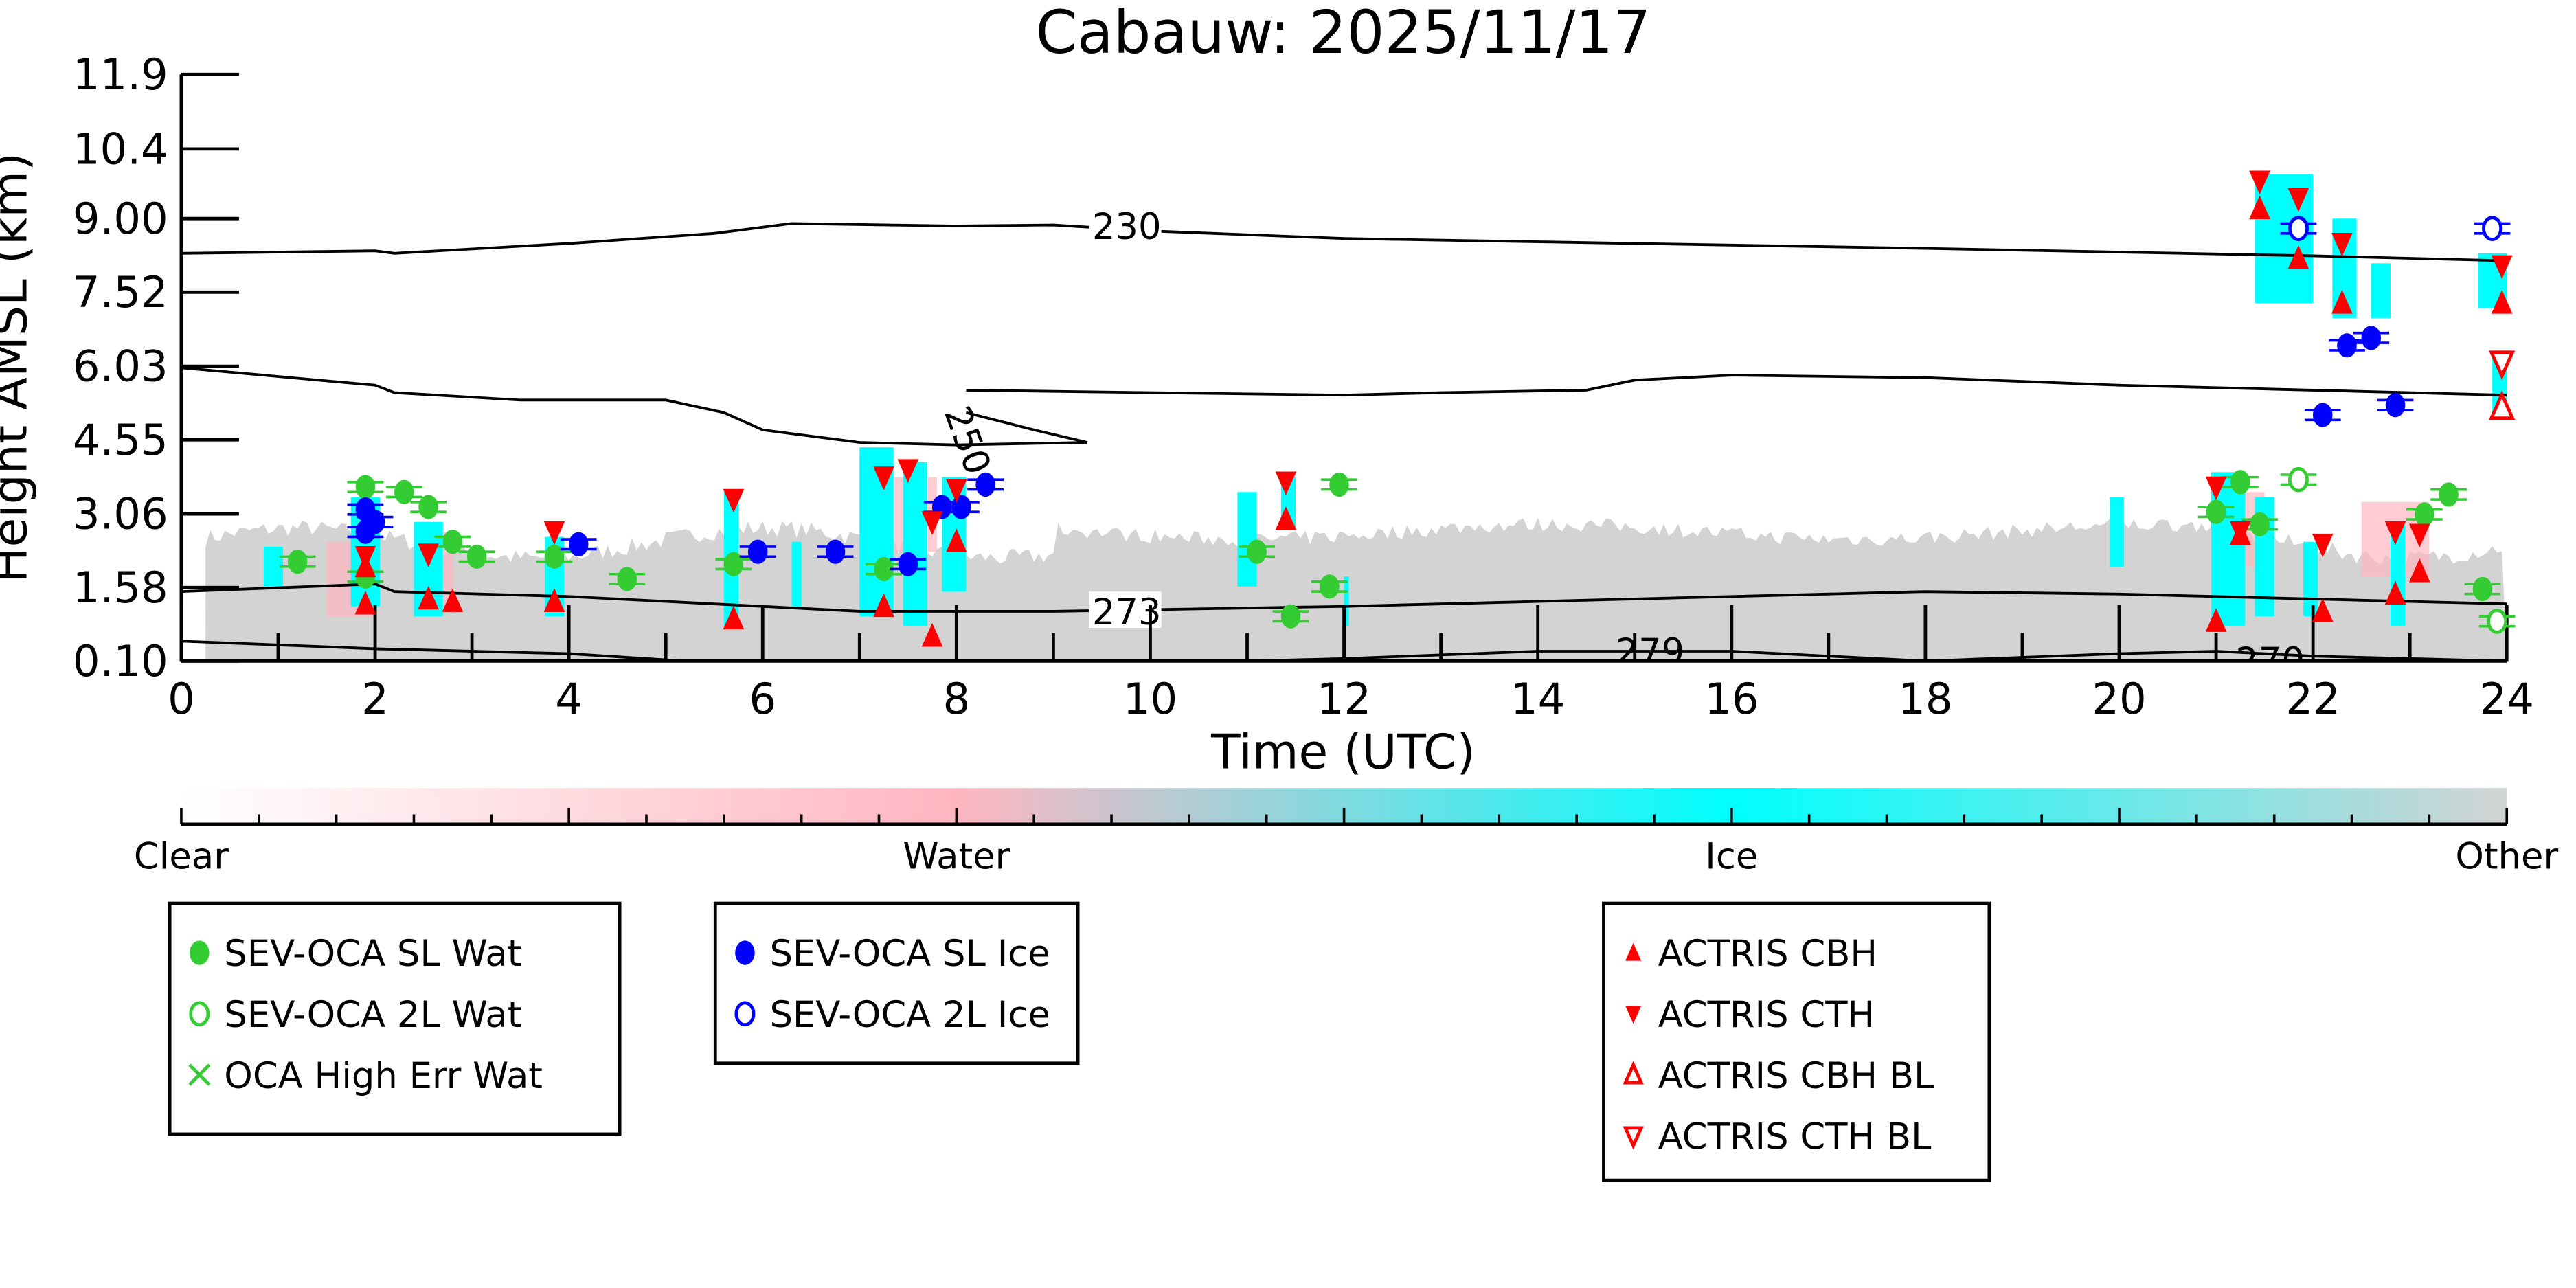 Image resolution: width=2576 pixels, height=1288 pixels. What do you see at coordinates (1767, 954) in the screenshot?
I see `legend-label: ACTRIS CBH` at bounding box center [1767, 954].